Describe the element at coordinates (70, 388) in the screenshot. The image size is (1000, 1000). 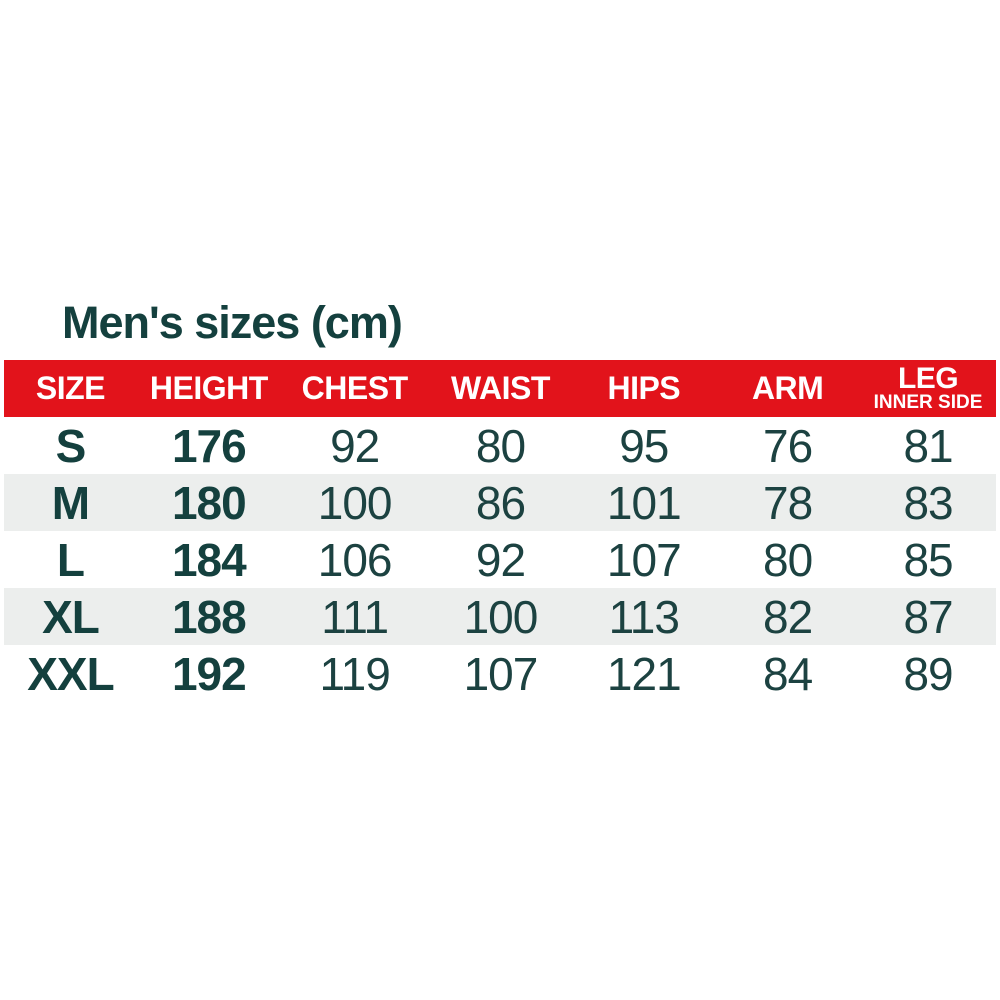
I see `header-cell-size: SIZE` at that location.